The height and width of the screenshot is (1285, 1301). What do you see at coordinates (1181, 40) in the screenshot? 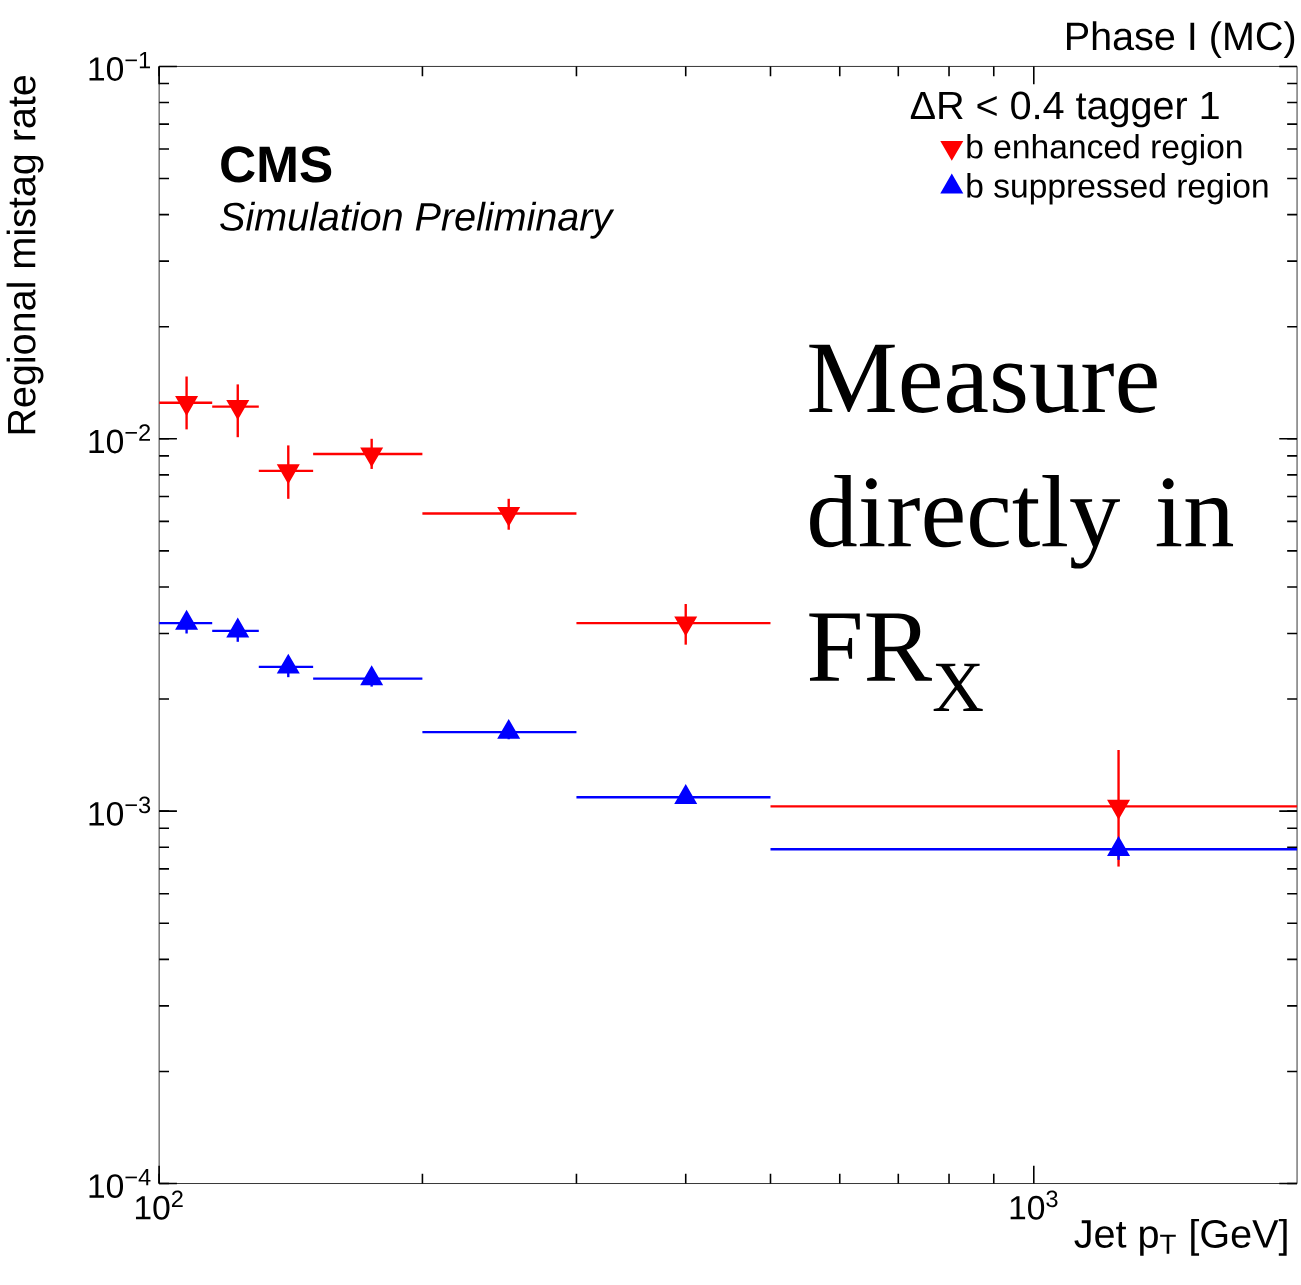
I see `text: Phase I (MC)` at bounding box center [1181, 40].